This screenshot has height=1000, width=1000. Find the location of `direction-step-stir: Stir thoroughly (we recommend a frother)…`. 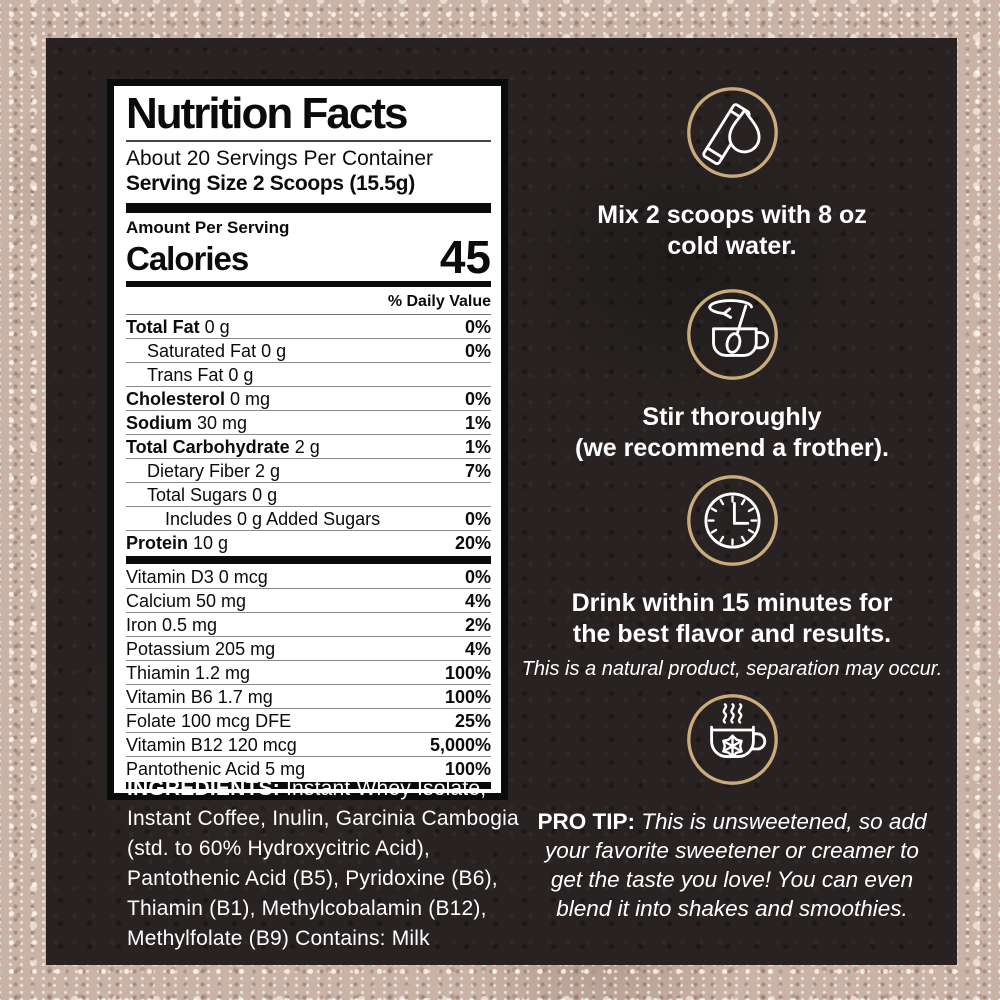

direction-step-stir: Stir thoroughly (we recommend a frother)… is located at coordinates (732, 375).